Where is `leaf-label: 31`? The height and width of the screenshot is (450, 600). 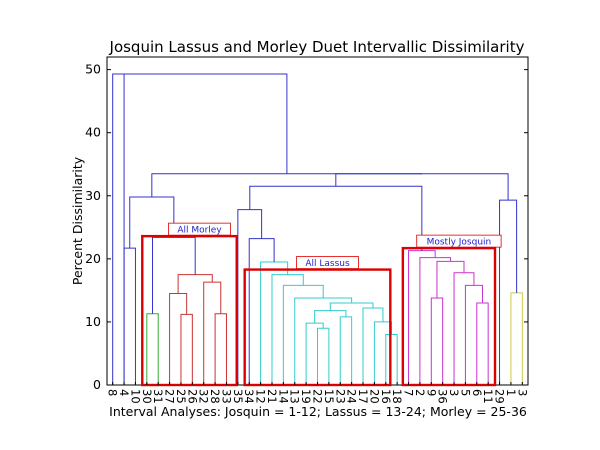 leaf-label: 31 is located at coordinates (158, 396).